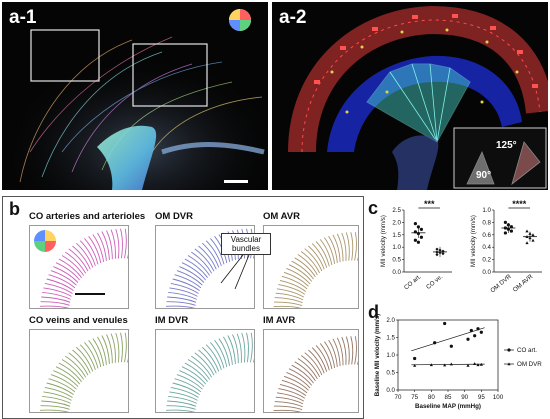  Describe the element at coordinates (87, 216) in the screenshot. I see `thumb-title: CO arteries and arterioles` at that location.